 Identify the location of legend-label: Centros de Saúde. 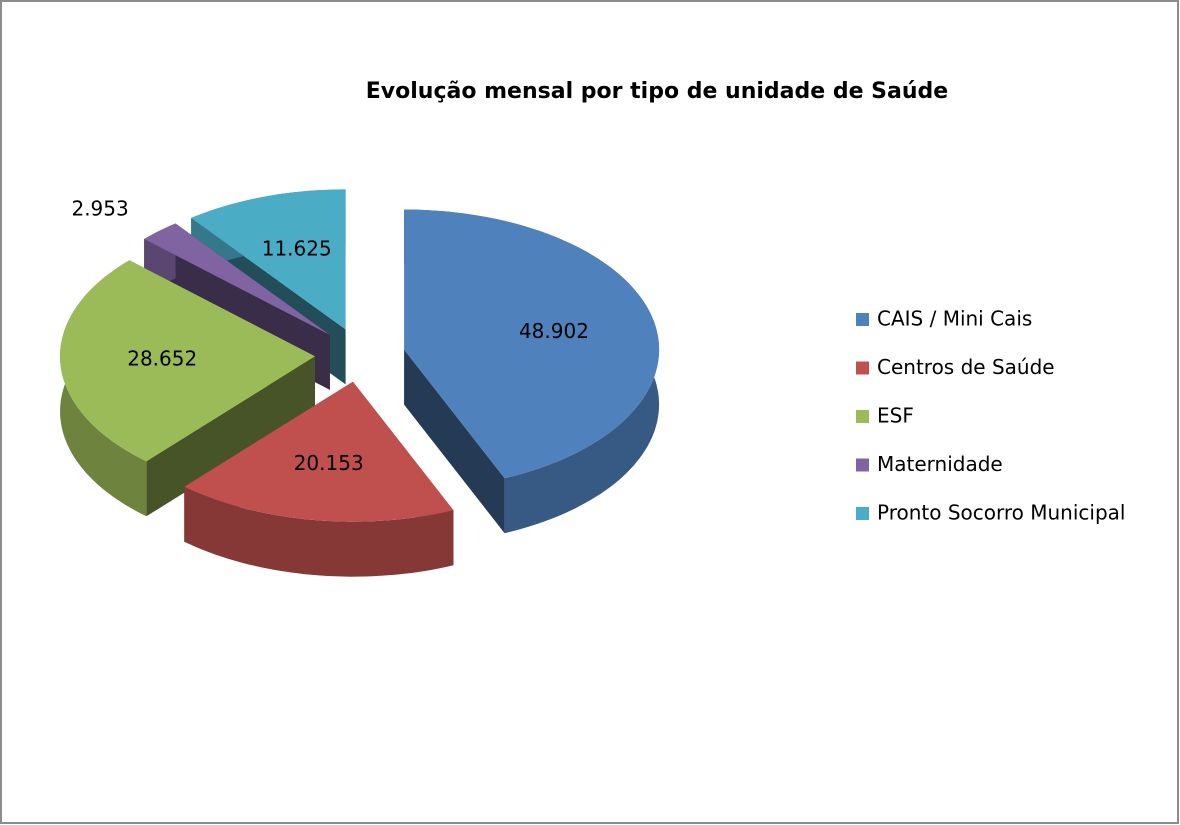
(966, 367).